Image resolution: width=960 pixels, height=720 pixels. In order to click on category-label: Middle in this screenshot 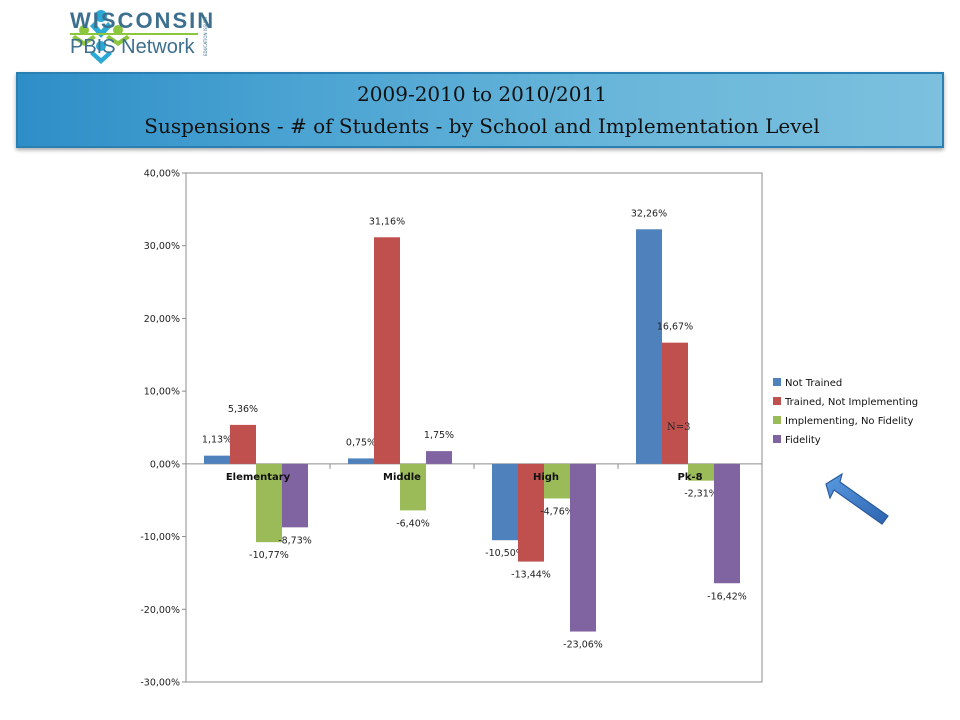, I will do `click(402, 477)`.